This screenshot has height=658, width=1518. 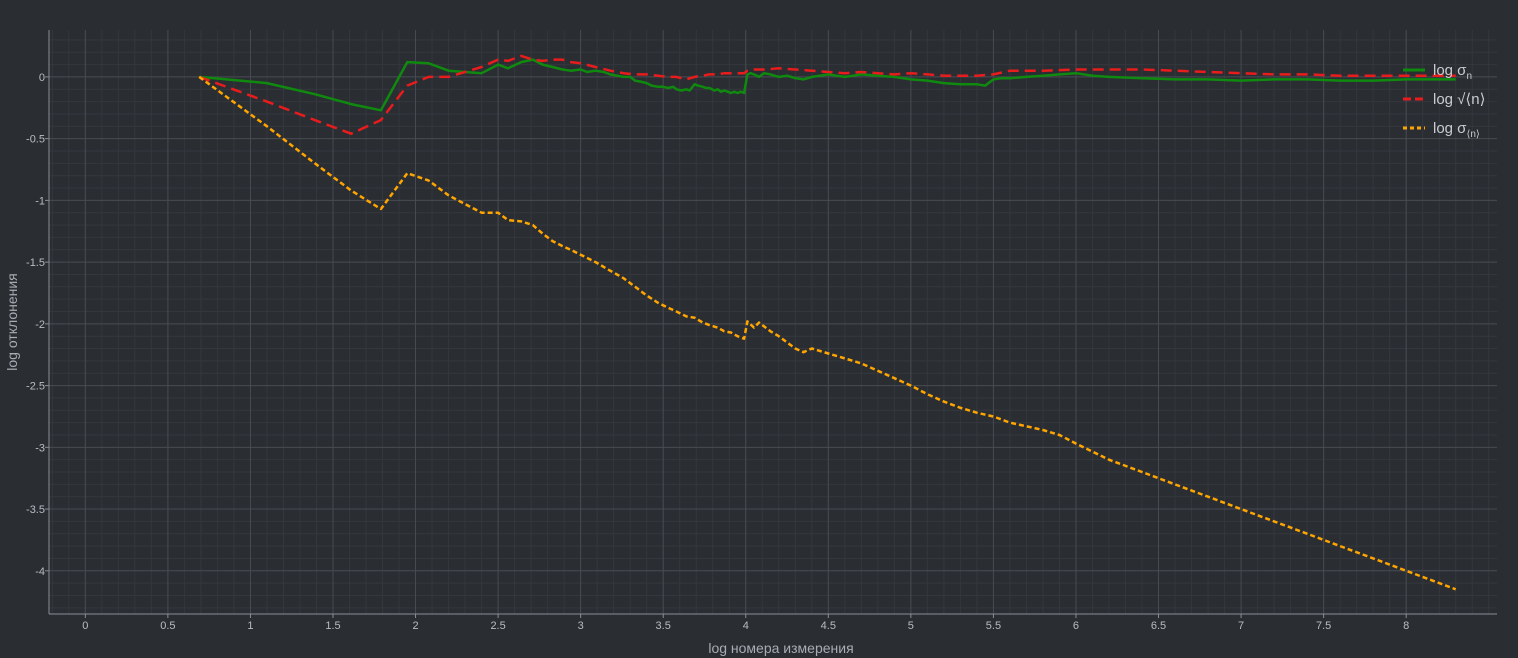 I want to click on x-tick-label: 2.5, so click(x=497, y=626).